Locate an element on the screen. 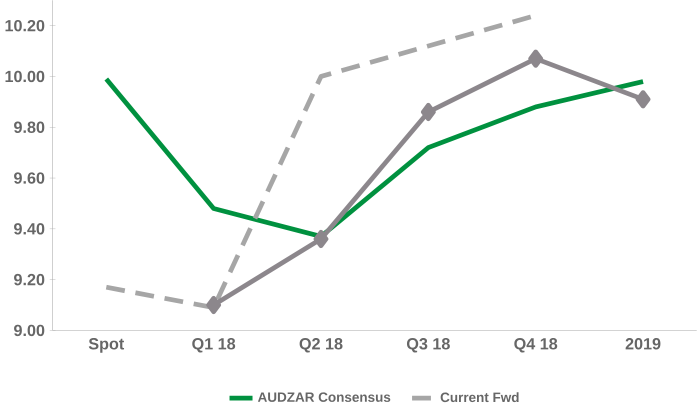 This screenshot has height=409, width=697. x-tick-label: Q3 18 is located at coordinates (428, 345).